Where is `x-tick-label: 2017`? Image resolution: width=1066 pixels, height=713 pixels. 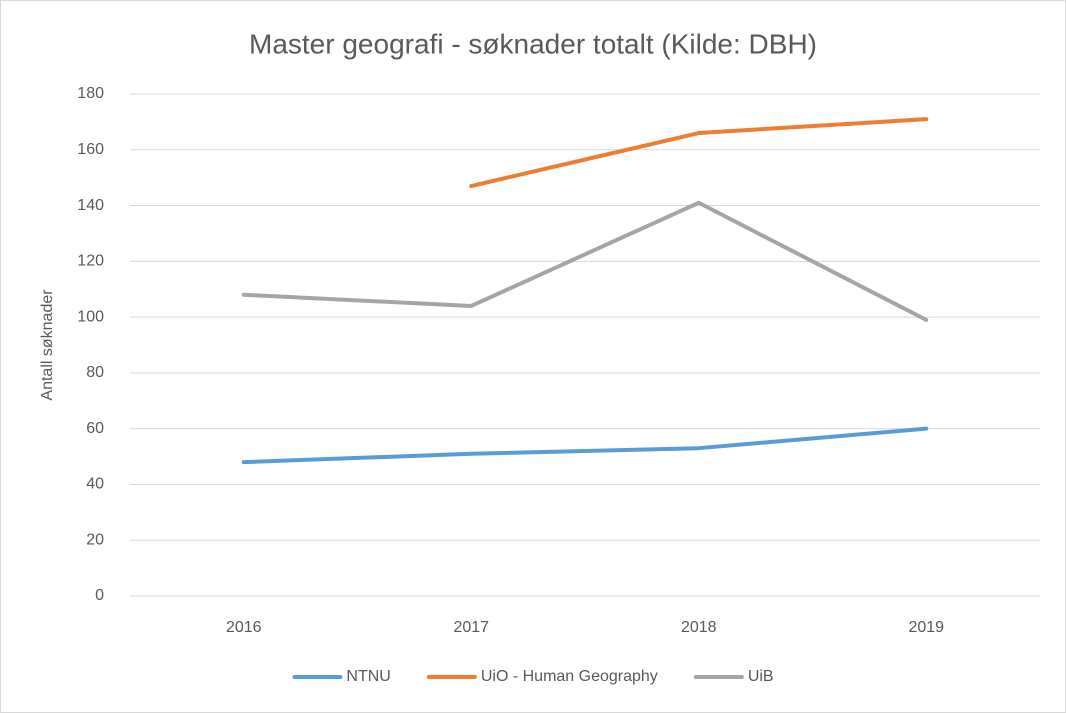 x-tick-label: 2017 is located at coordinates (471, 627).